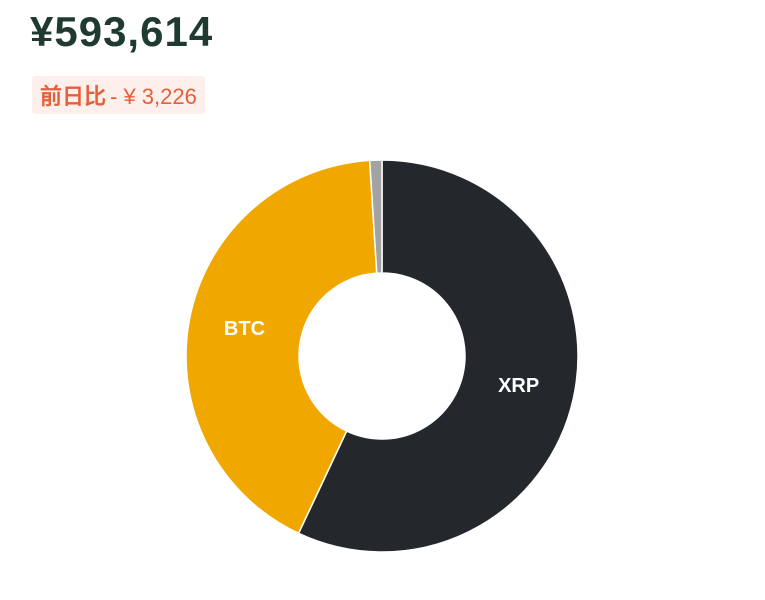  What do you see at coordinates (122, 31) in the screenshot?
I see `total-balance: ¥593,614` at bounding box center [122, 31].